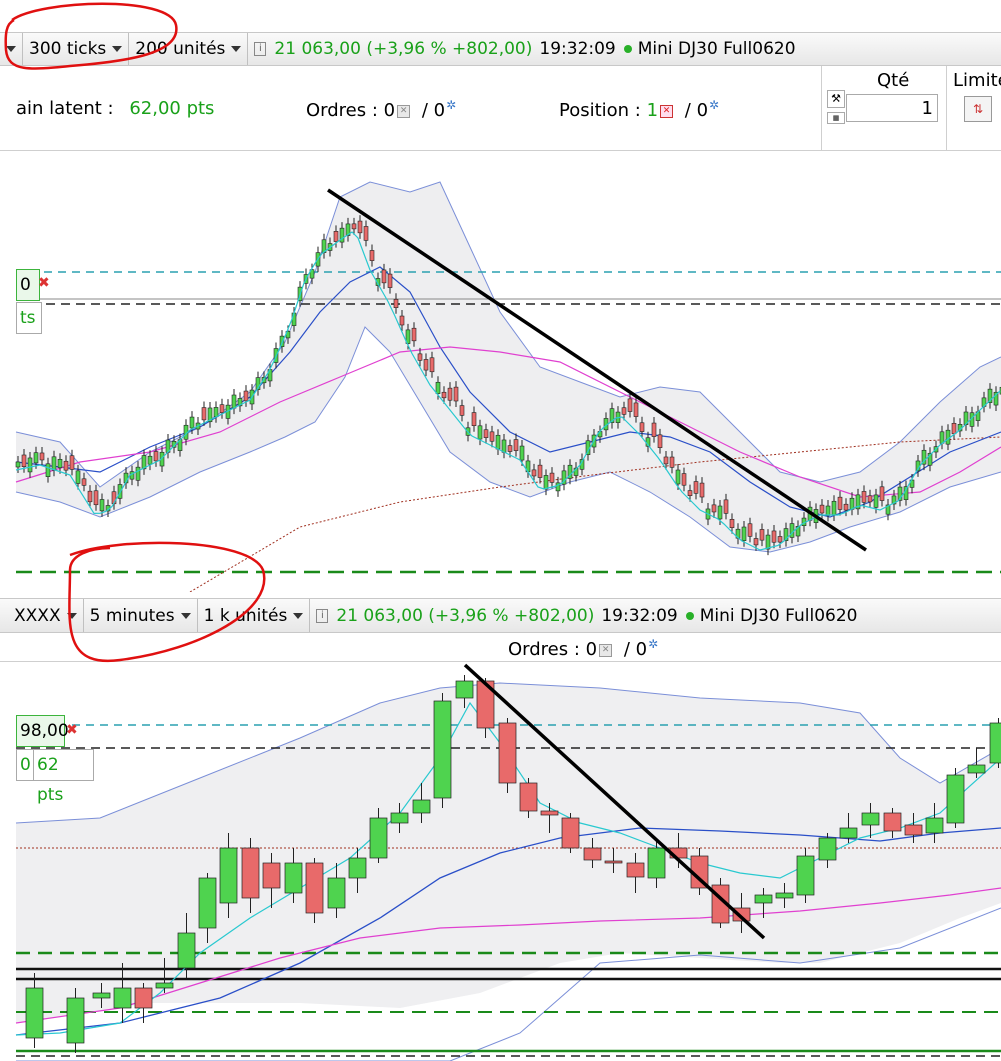 The height and width of the screenshot is (1061, 1001). I want to click on long-dotted-ma, so click(595, 514).